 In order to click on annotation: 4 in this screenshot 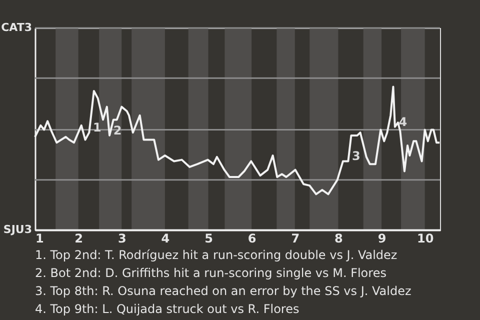, I will do `click(403, 121)`.